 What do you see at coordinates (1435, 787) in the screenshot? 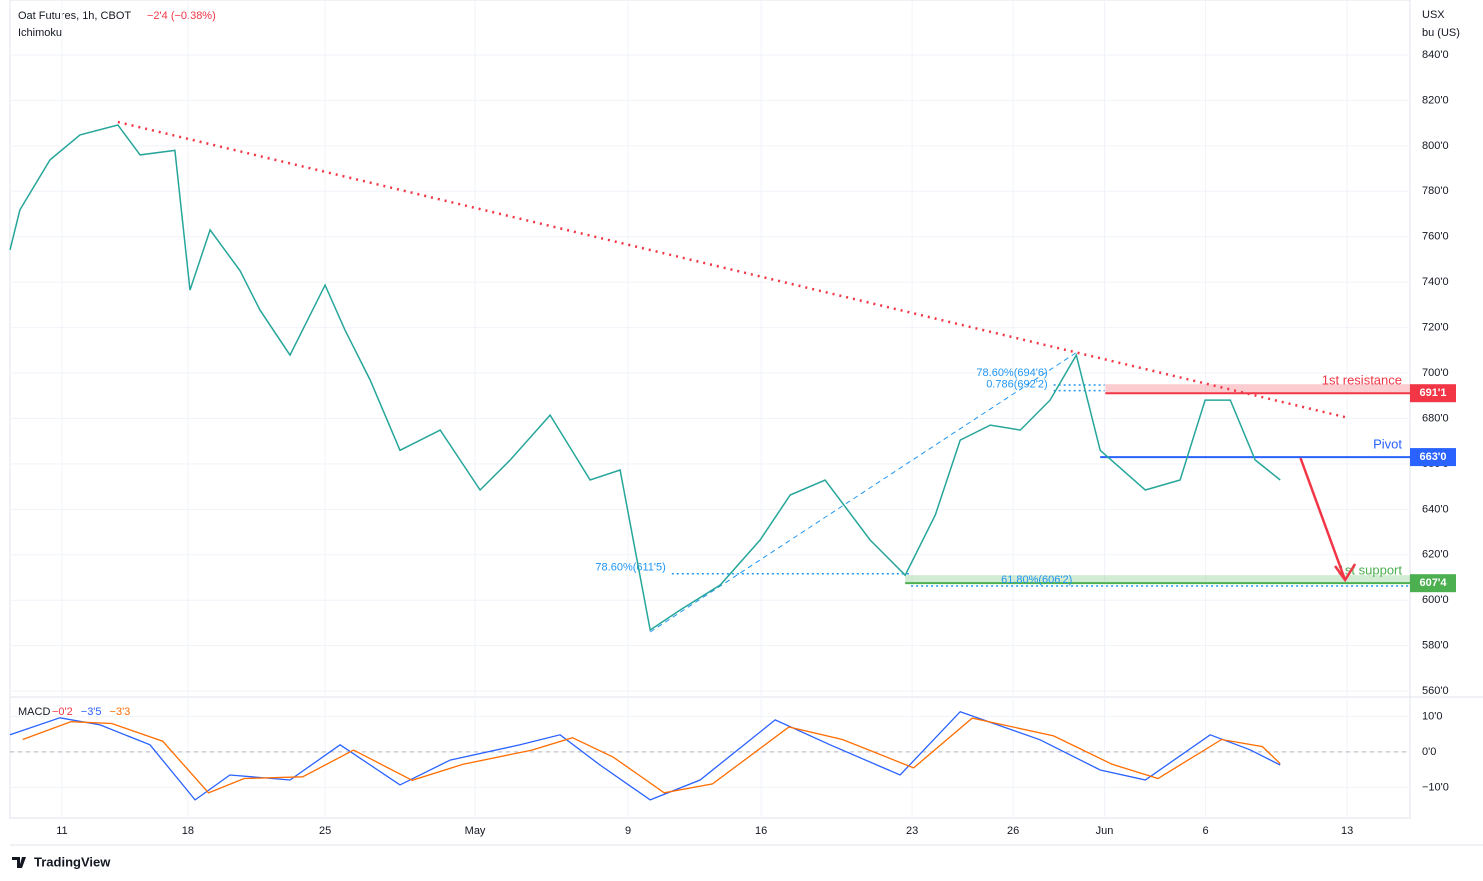
I see `y-tick-label: −10'0` at bounding box center [1435, 787].